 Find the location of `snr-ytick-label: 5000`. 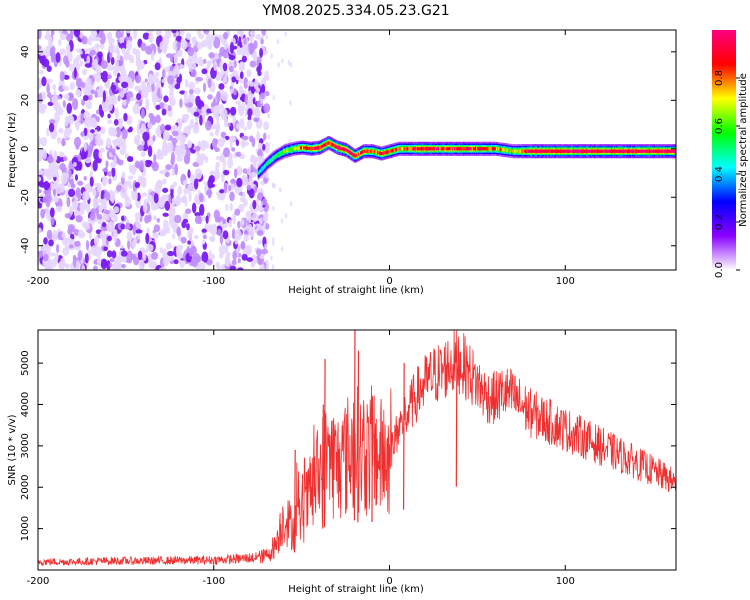

snr-ytick-label: 5000 is located at coordinates (25, 362).